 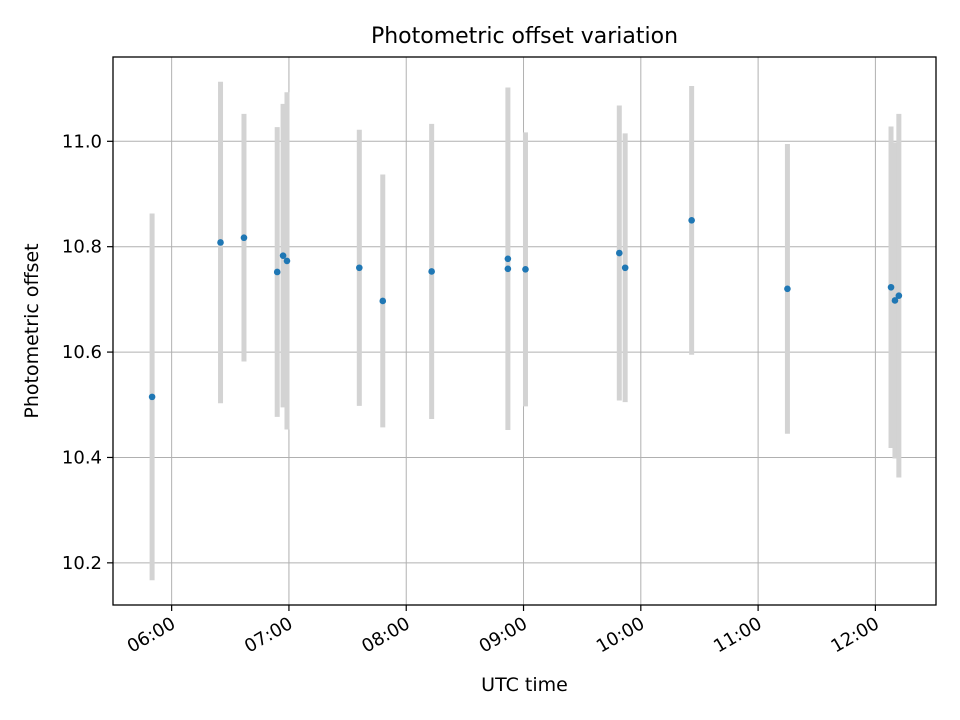 I want to click on y-tick-label: 10.6, so click(x=82, y=352).